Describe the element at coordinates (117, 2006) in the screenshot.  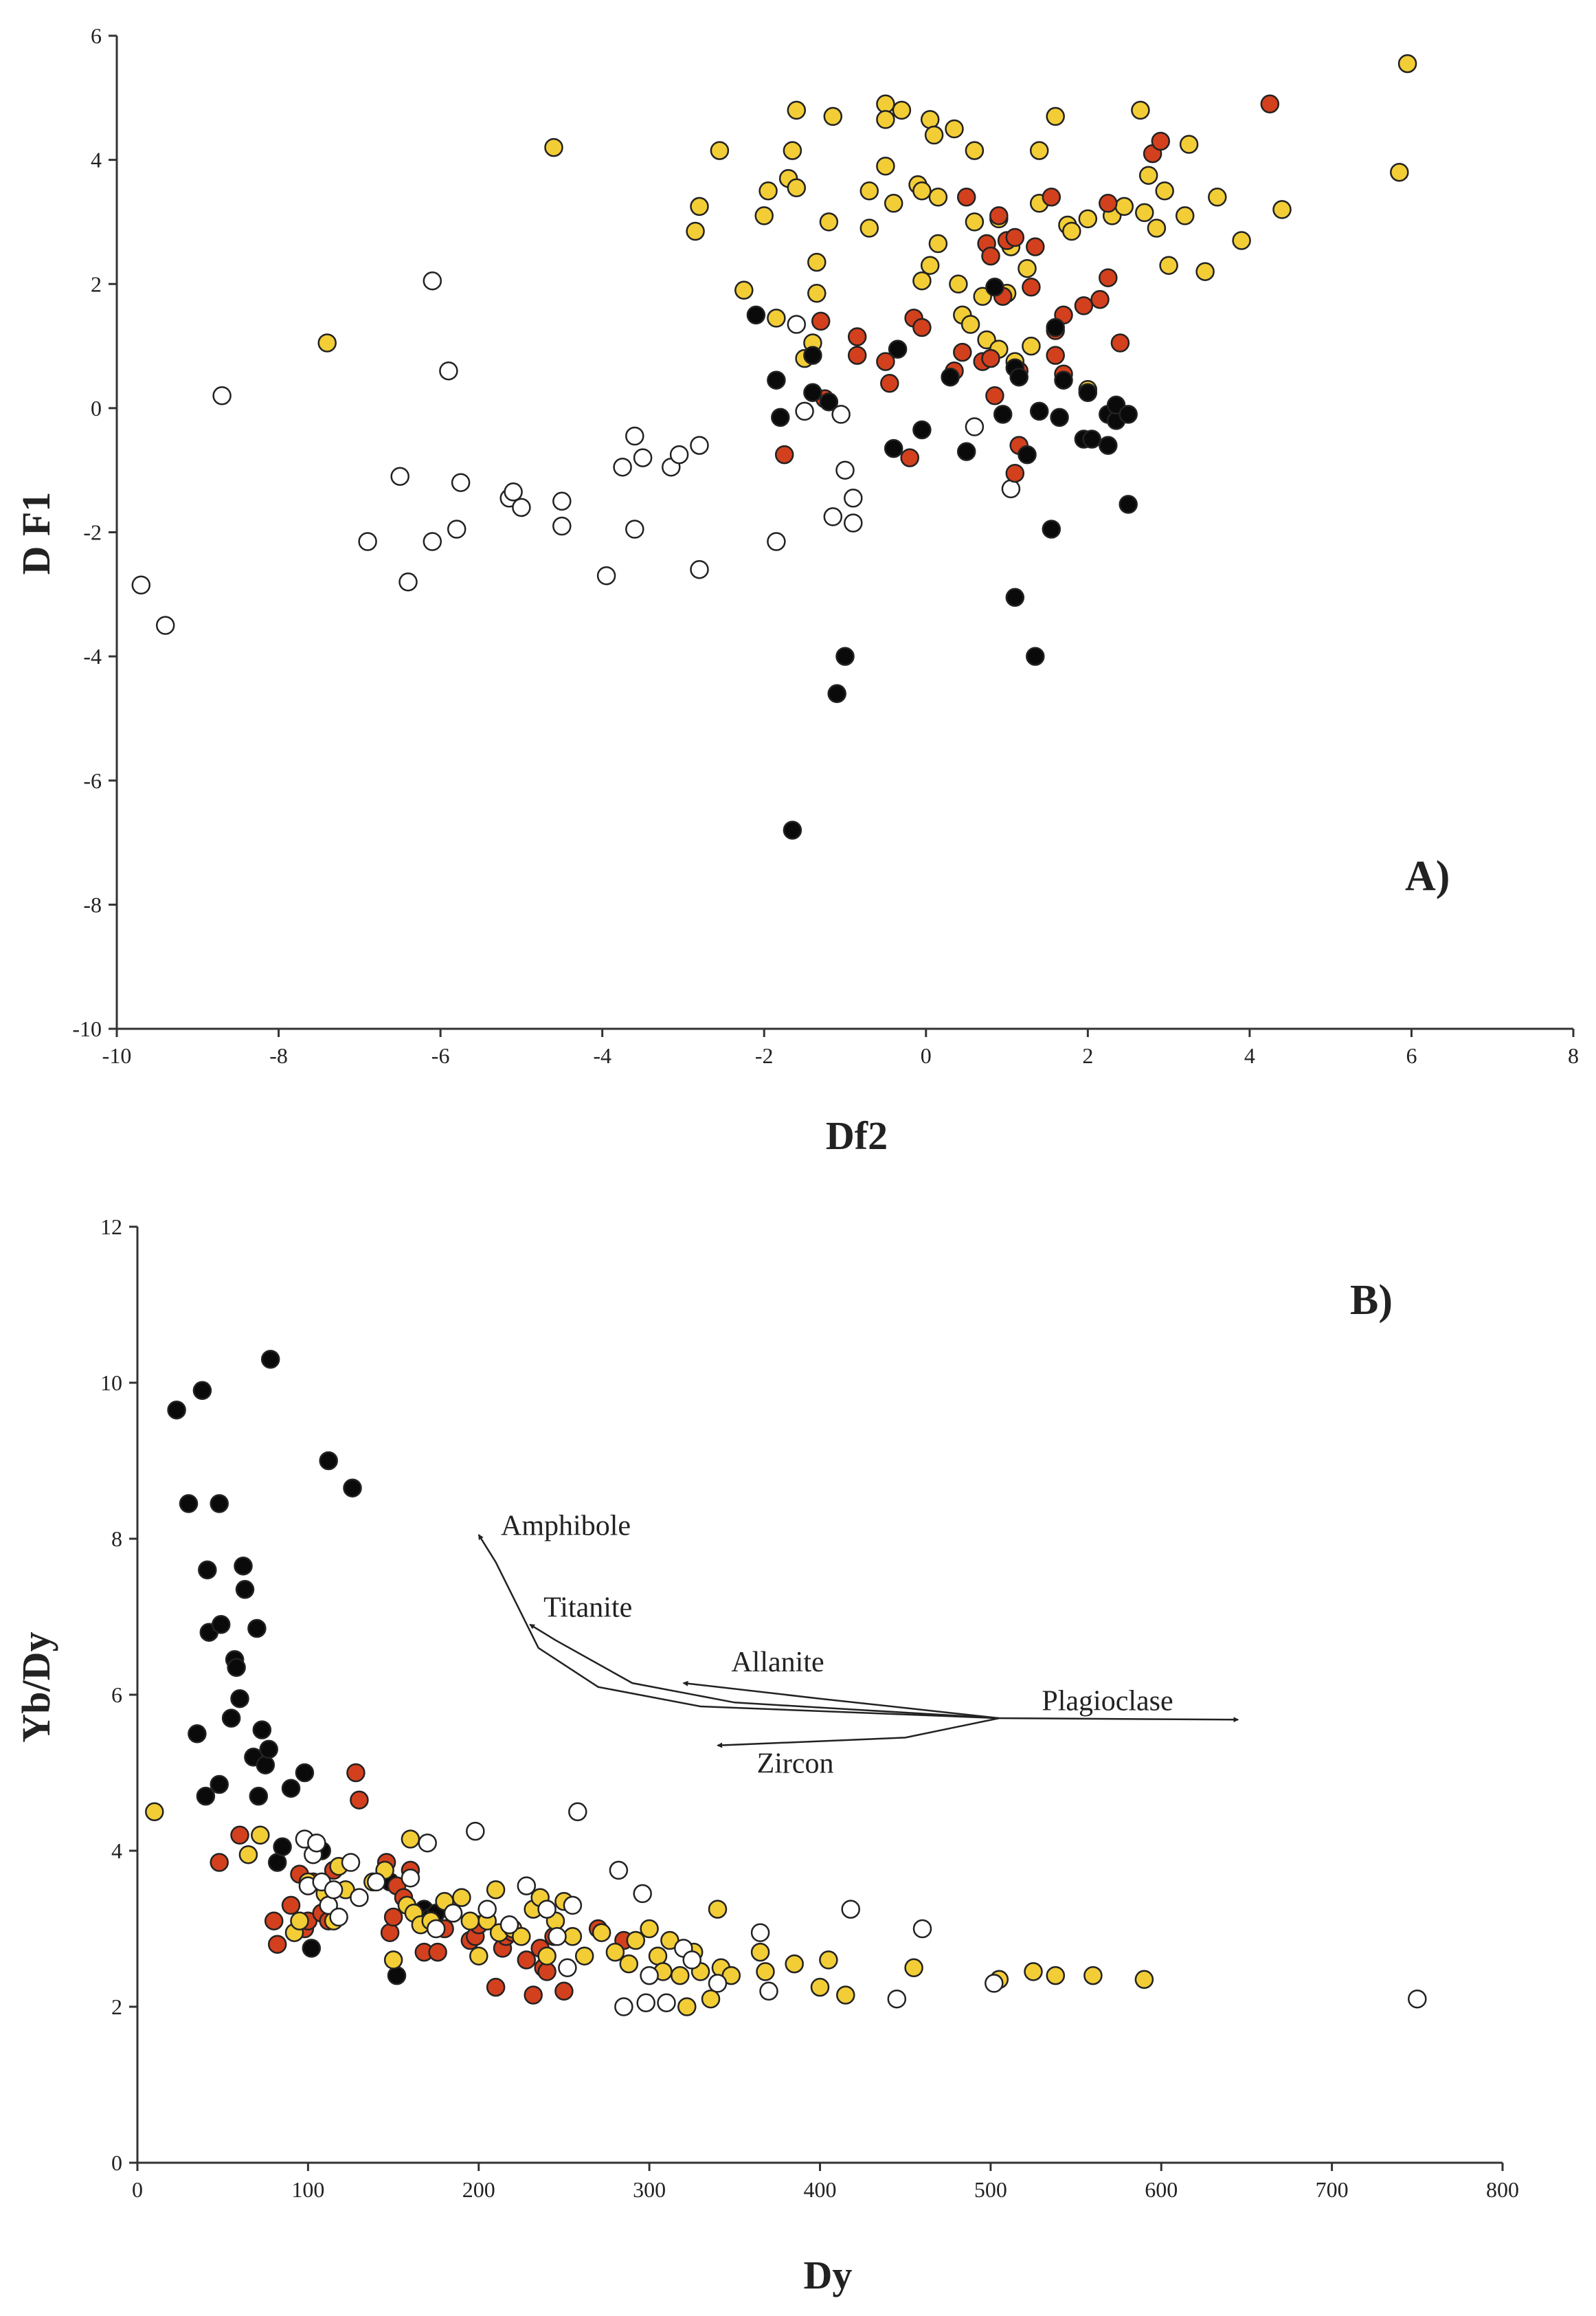
I see `y-tick-label: 2` at that location.